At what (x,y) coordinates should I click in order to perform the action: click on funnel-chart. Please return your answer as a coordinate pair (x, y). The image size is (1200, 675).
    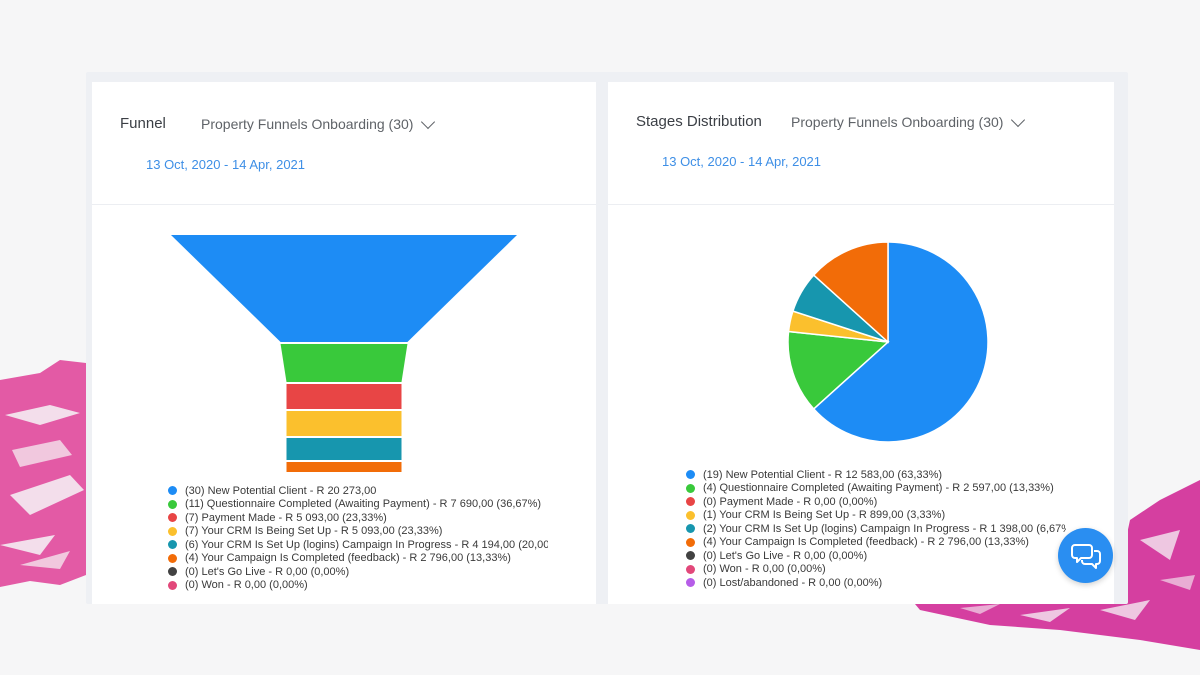
    Looking at the image, I should click on (344, 353).